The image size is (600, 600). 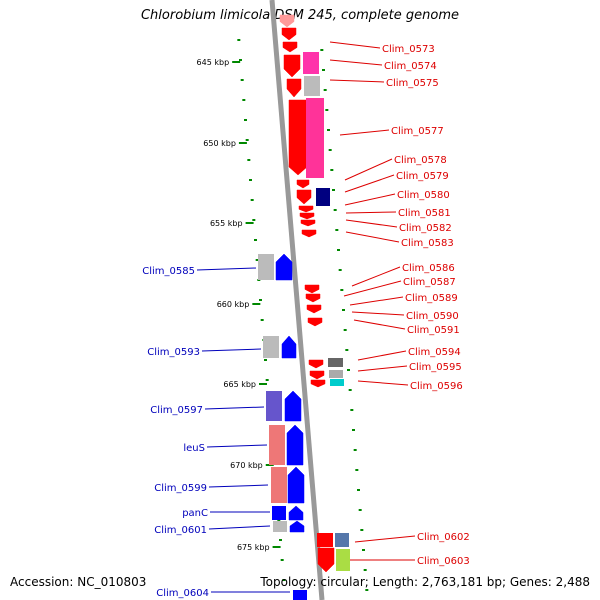 I want to click on gene-label: Clim_0585, so click(x=168, y=271).